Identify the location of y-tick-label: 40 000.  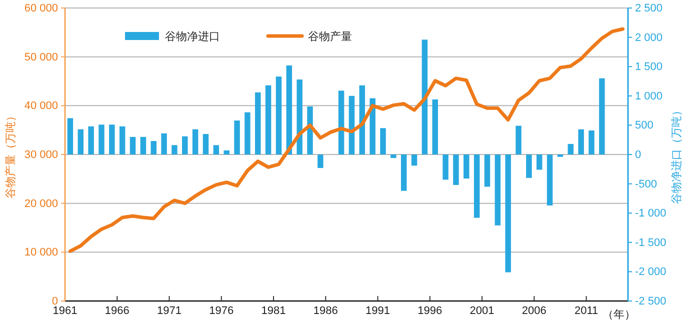
(41, 106).